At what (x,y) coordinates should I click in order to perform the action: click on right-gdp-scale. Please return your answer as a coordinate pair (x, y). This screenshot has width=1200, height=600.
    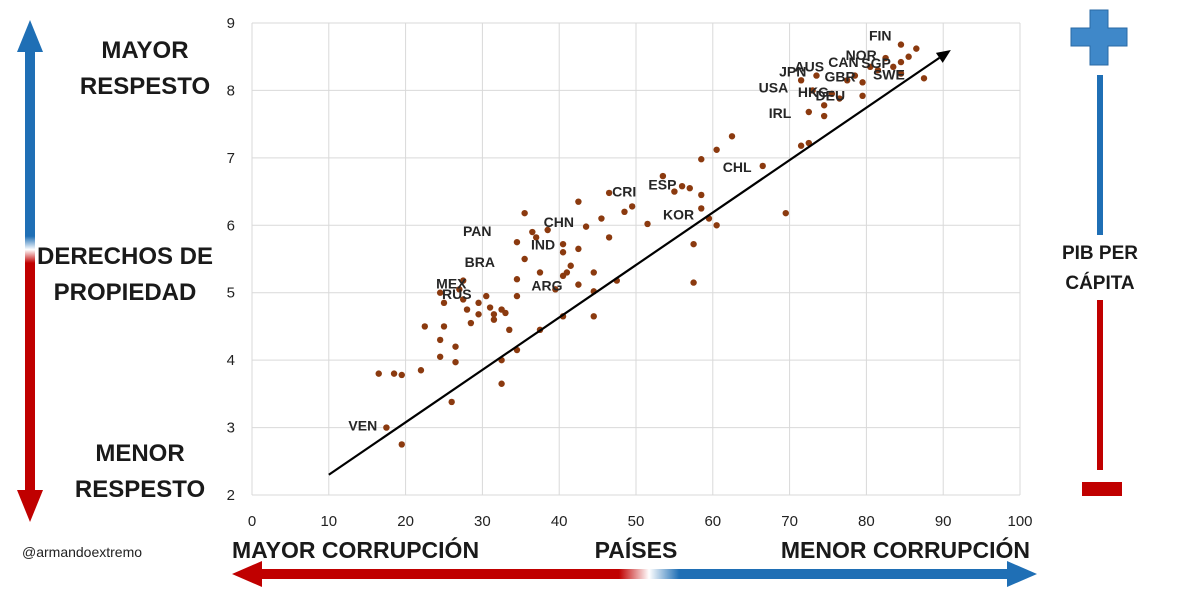
    Looking at the image, I should click on (1099, 252).